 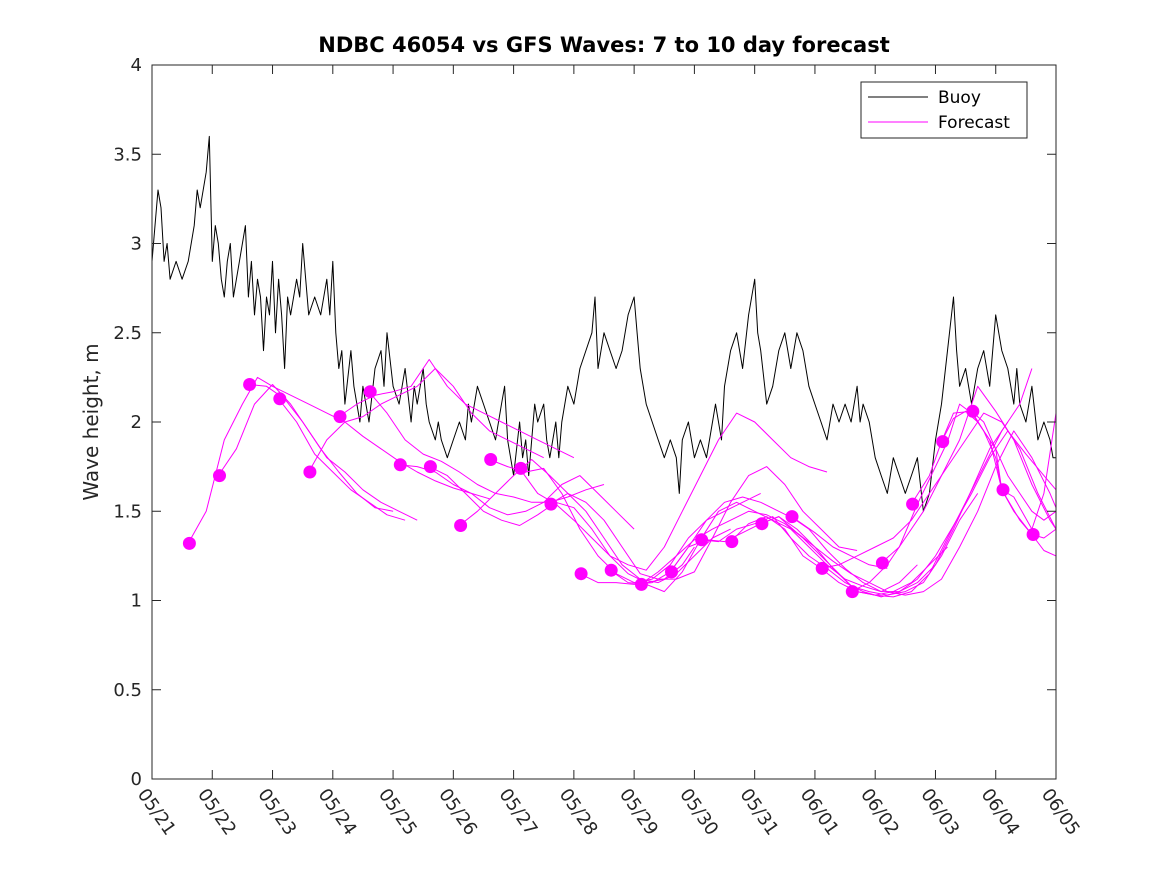 What do you see at coordinates (136, 601) in the screenshot?
I see `y-tick-label: 1` at bounding box center [136, 601].